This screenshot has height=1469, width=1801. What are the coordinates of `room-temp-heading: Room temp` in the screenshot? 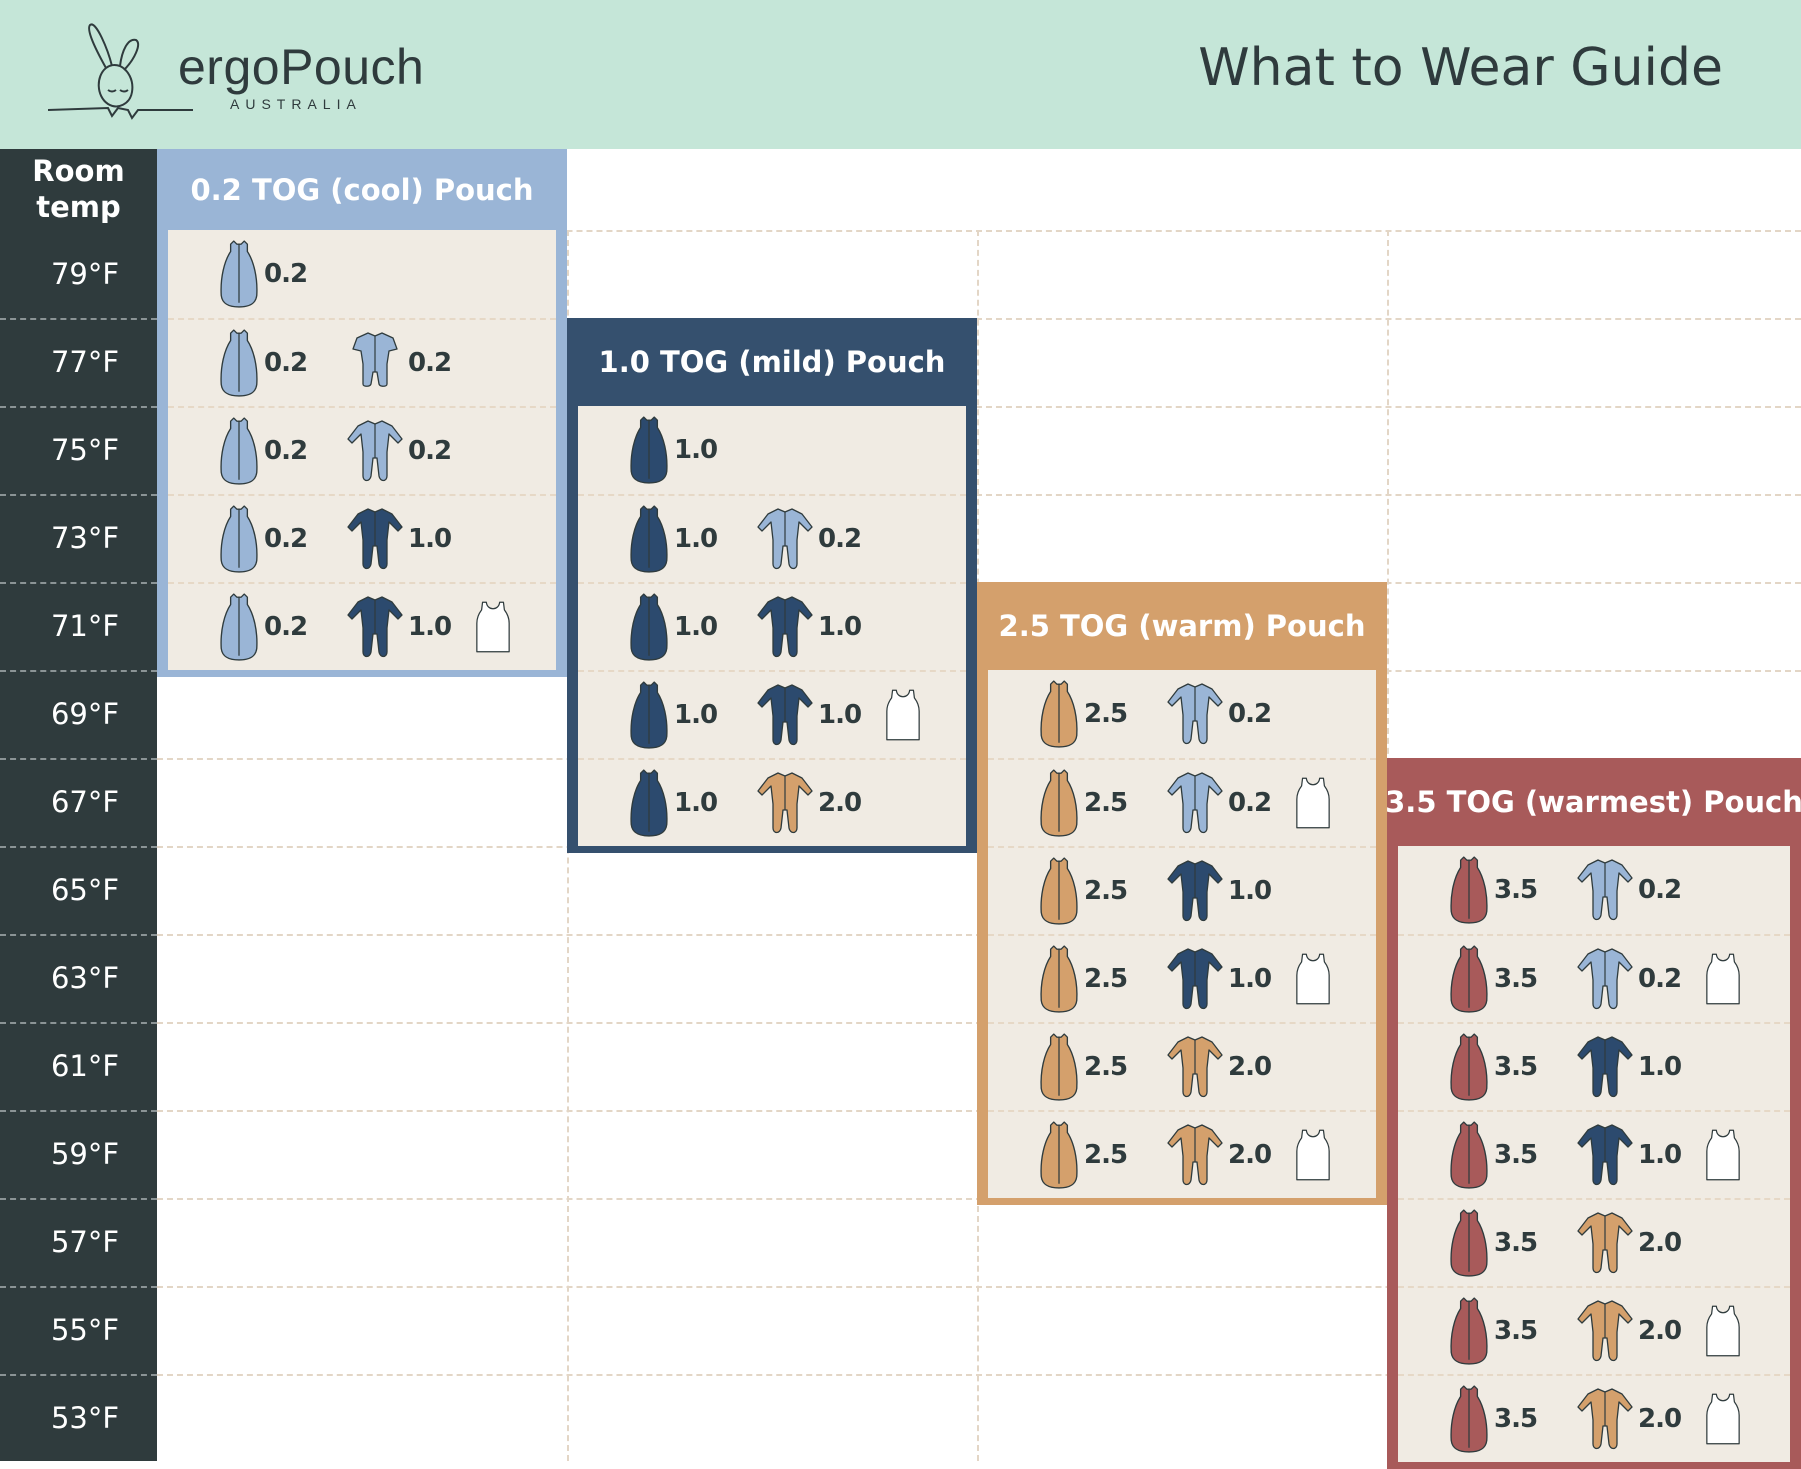 It's located at (78, 189).